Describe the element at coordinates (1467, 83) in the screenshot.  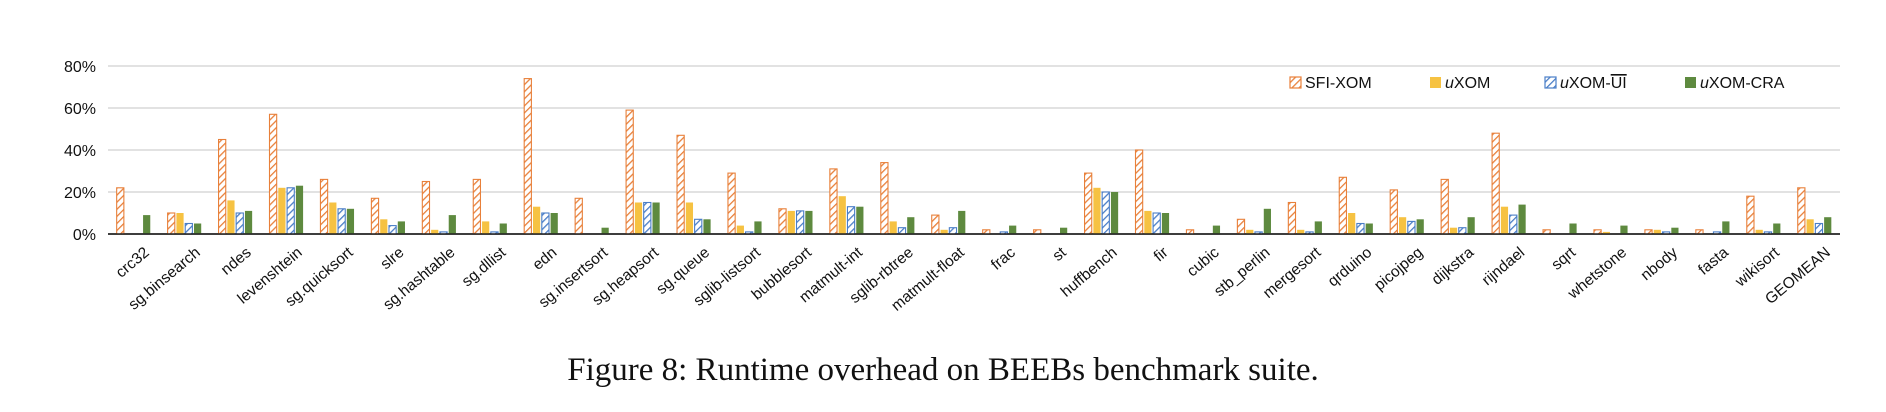
I see `legend-label: uXOM` at that location.